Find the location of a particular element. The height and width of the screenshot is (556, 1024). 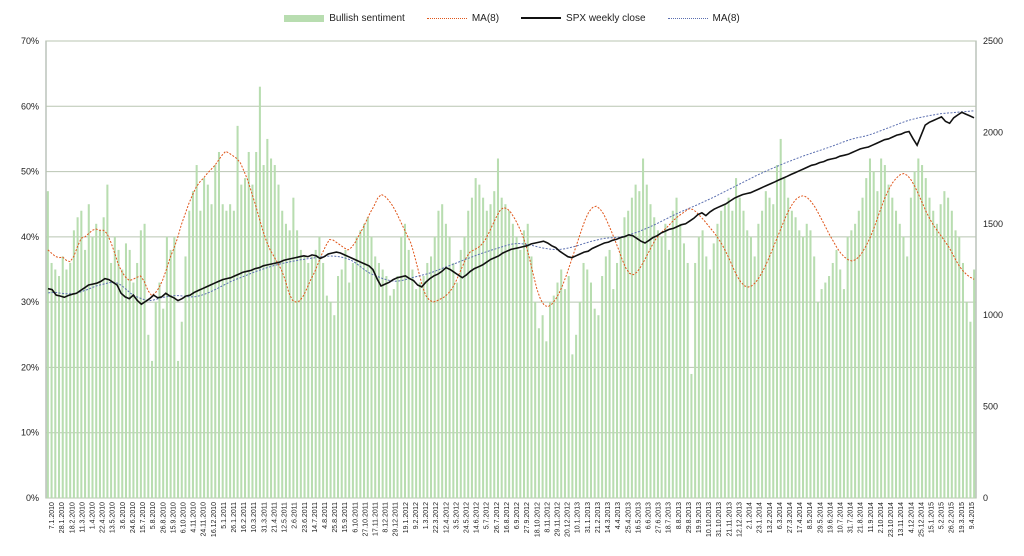

x-axis-tick-label: 12.4.2012 is located at coordinates (446, 517).